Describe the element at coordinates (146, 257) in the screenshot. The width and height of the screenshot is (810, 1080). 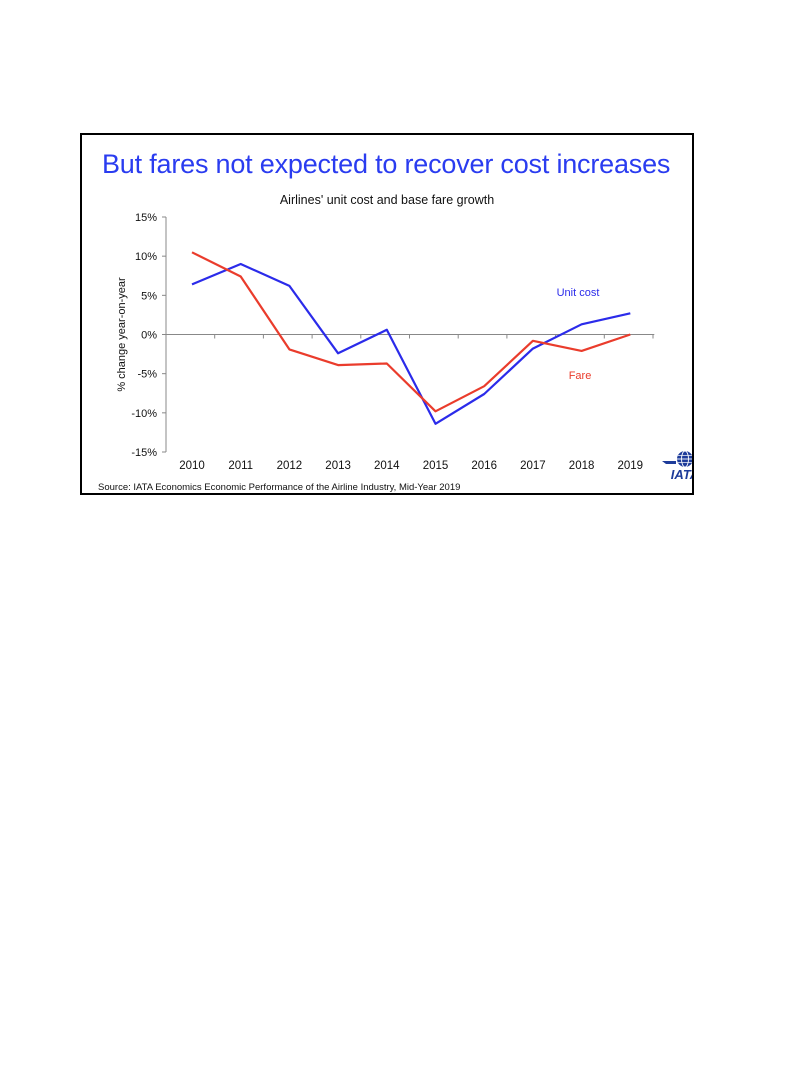
I see `y-tick-label: 10%` at that location.